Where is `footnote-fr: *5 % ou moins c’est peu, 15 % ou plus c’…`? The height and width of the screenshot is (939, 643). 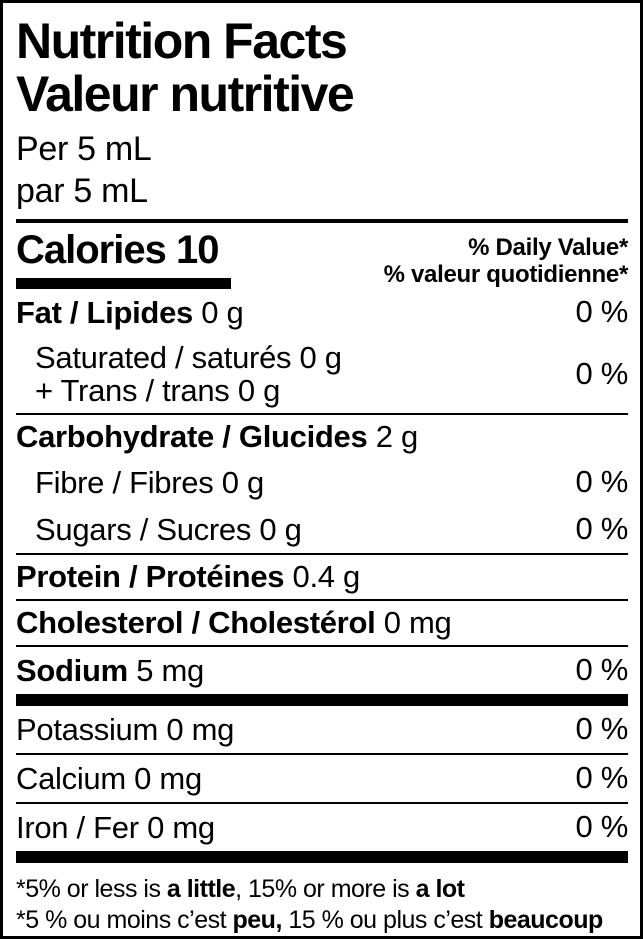 footnote-fr: *5 % ou moins c’est peu, 15 % ou plus c’… is located at coordinates (322, 920).